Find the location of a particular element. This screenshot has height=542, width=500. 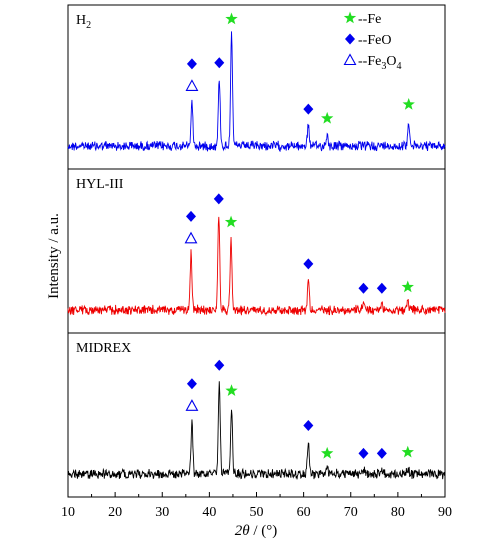

x-tick-label: 60 is located at coordinates (304, 512).